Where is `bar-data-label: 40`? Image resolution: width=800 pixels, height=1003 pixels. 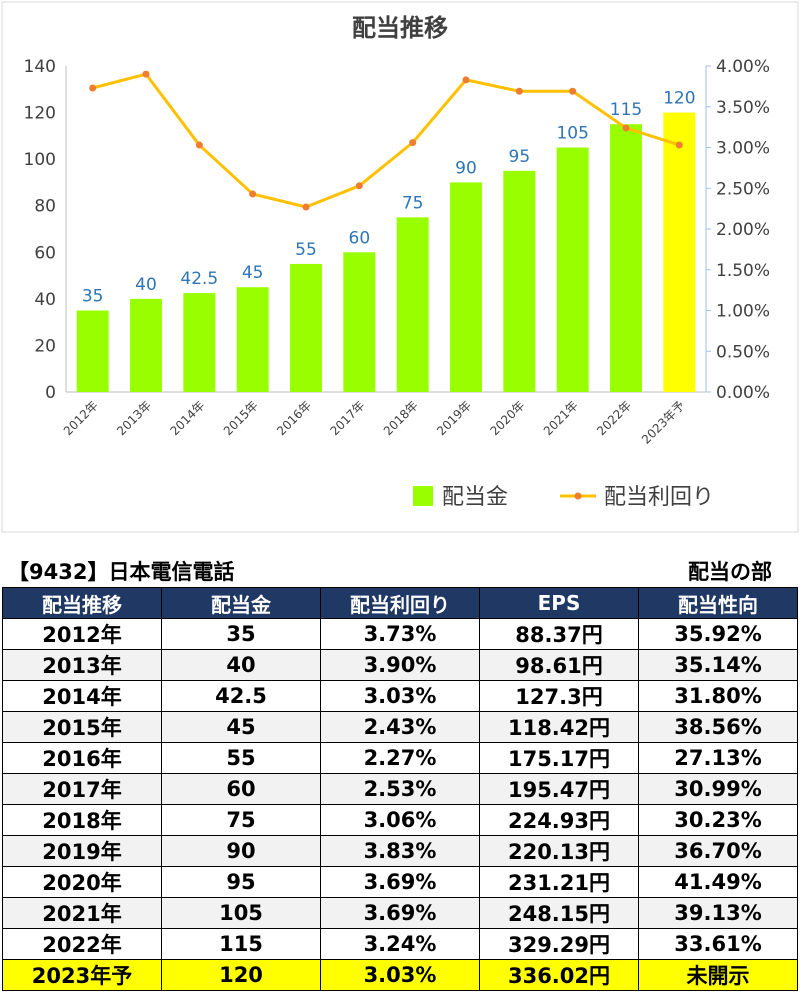
bar-data-label: 40 is located at coordinates (146, 285).